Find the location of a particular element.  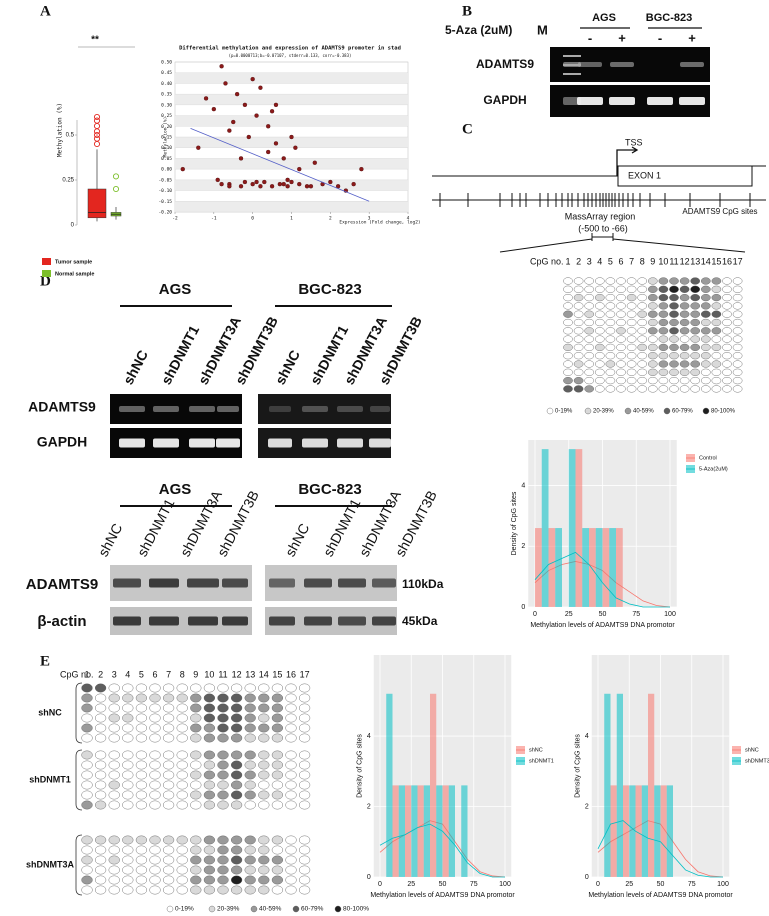

legend-swatch is located at coordinates (46, 261).